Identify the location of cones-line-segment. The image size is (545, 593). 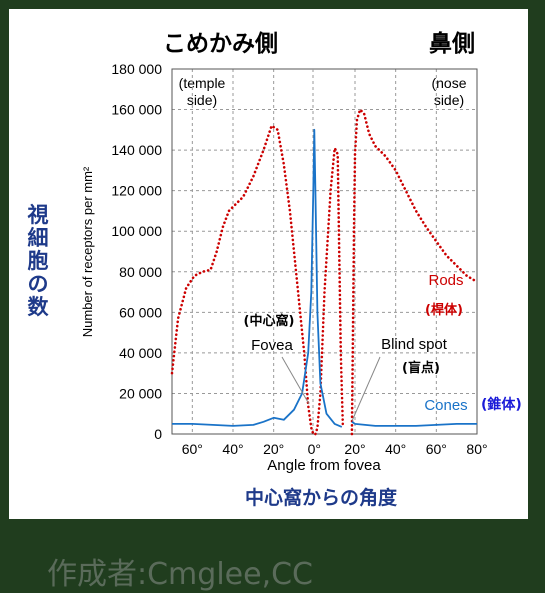
(414, 424).